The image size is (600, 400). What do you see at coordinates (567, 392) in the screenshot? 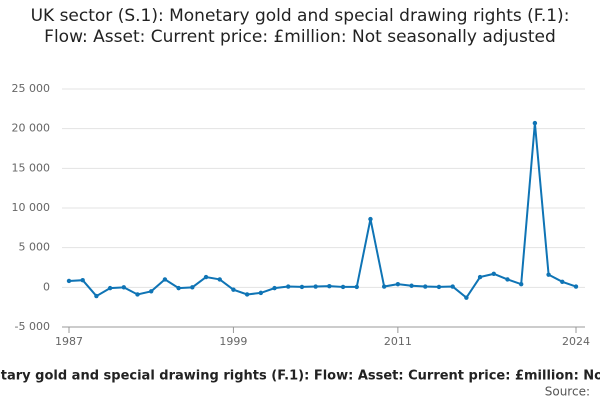
I see `source: Source:` at bounding box center [567, 392].